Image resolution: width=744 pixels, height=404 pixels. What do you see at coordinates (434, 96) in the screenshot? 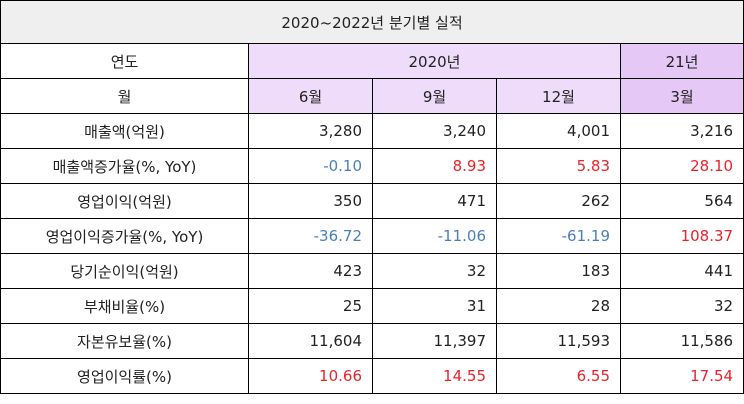
I see `month-header-9: 9월` at bounding box center [434, 96].